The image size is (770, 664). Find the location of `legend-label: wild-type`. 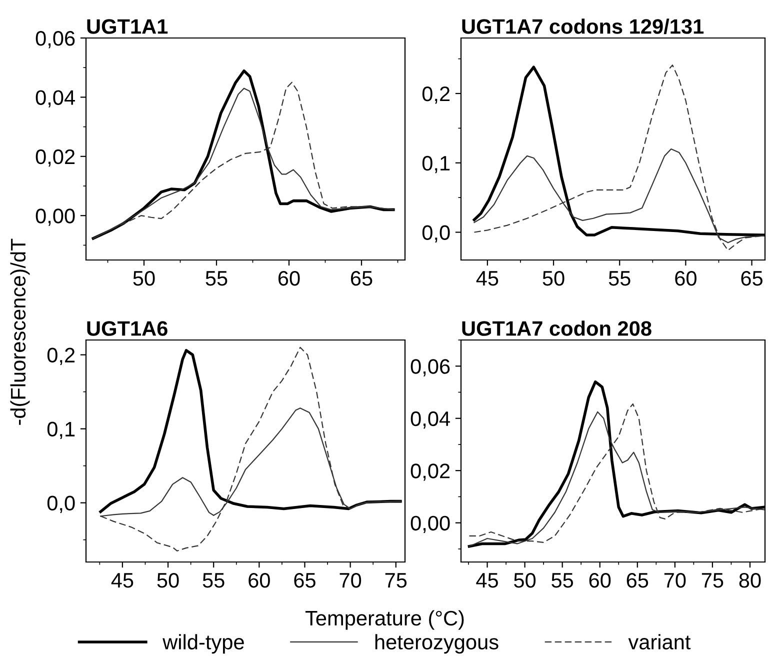

legend-label: wild-type is located at coordinates (203, 644).